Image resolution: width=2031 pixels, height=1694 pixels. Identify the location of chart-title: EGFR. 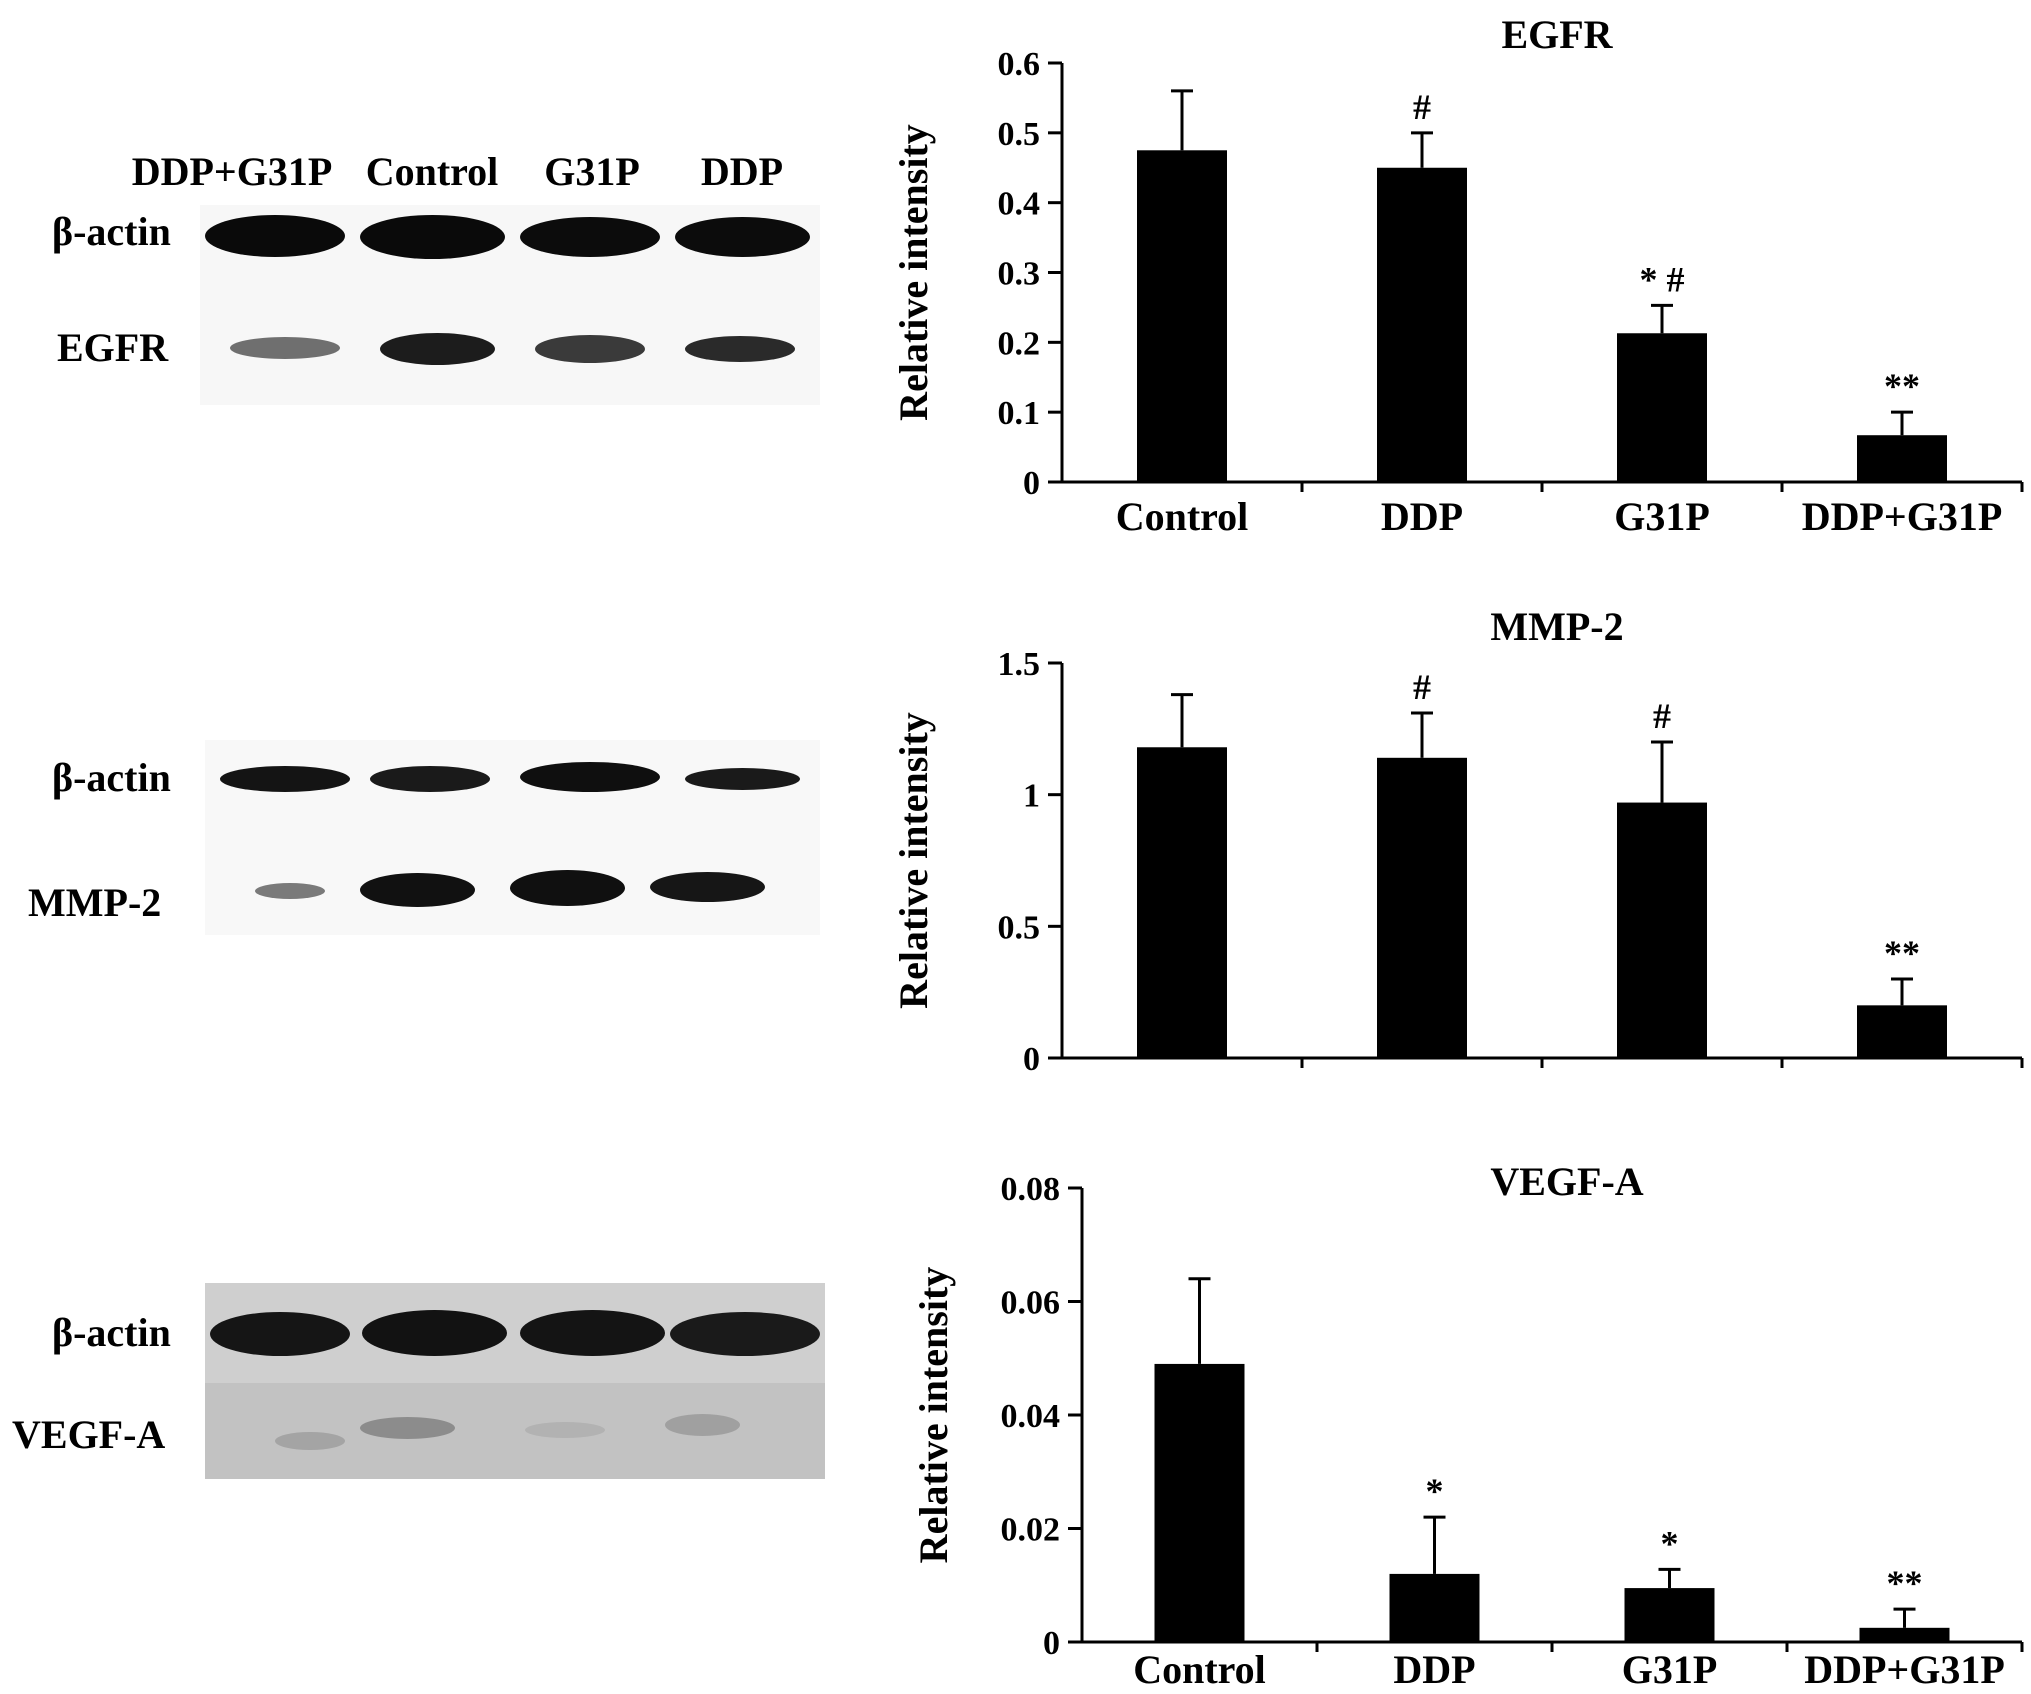
(1557, 34).